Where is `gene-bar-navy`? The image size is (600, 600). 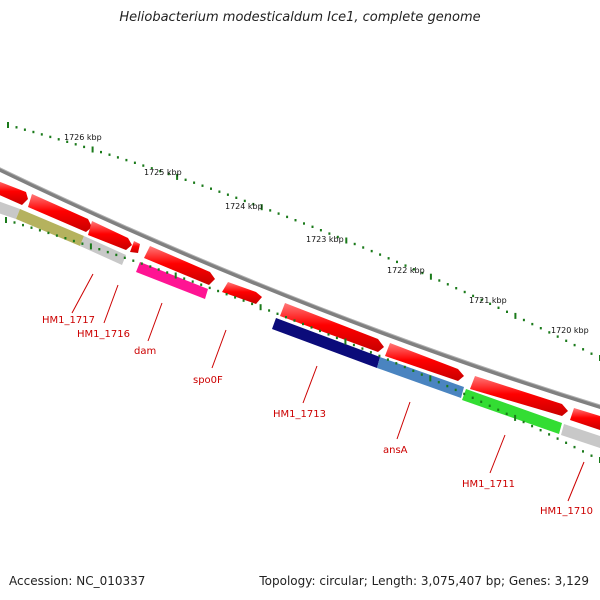 gene-bar-navy is located at coordinates (326, 343).